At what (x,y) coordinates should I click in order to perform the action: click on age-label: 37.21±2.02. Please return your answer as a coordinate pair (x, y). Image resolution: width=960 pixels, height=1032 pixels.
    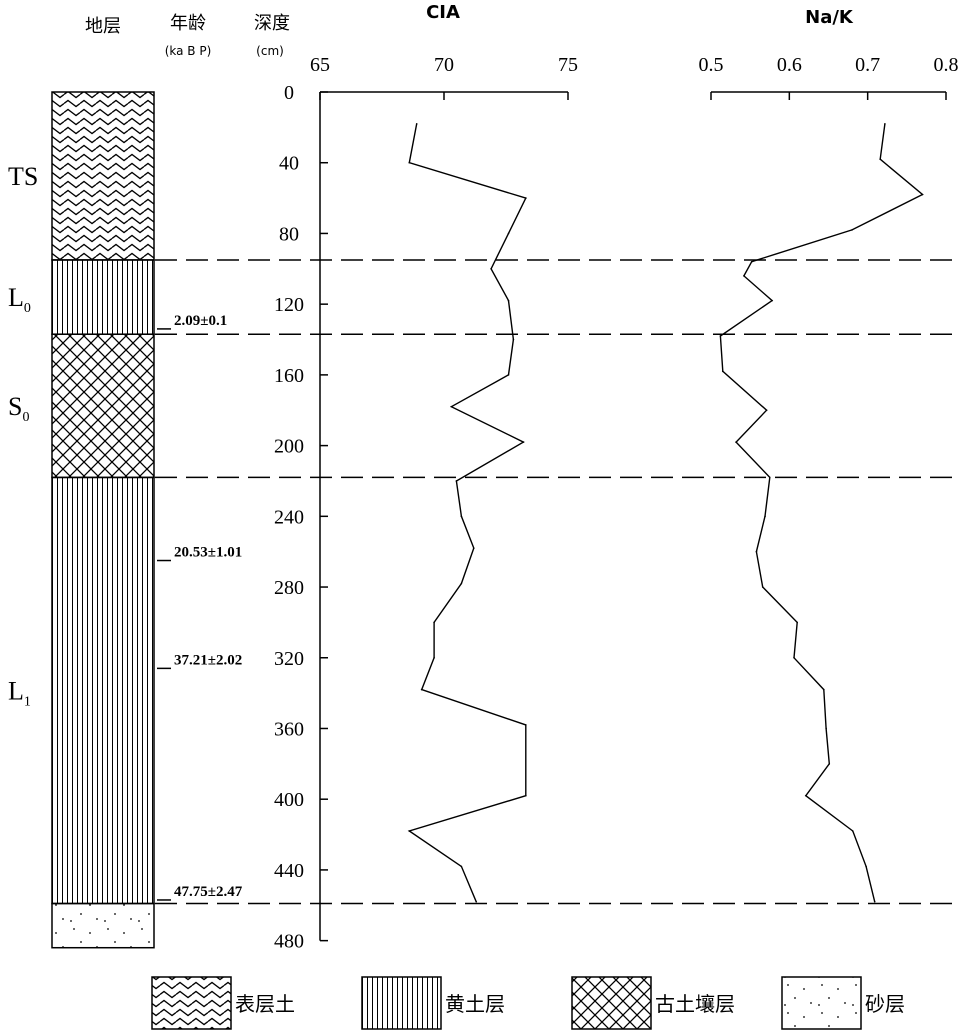
    Looking at the image, I should click on (208, 660).